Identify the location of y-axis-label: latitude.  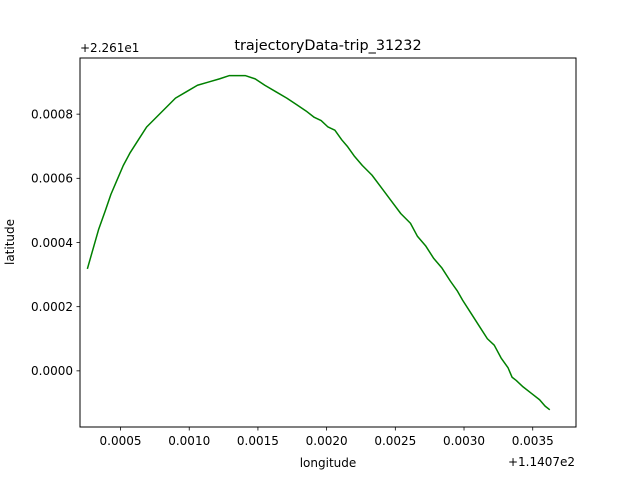
(10, 242).